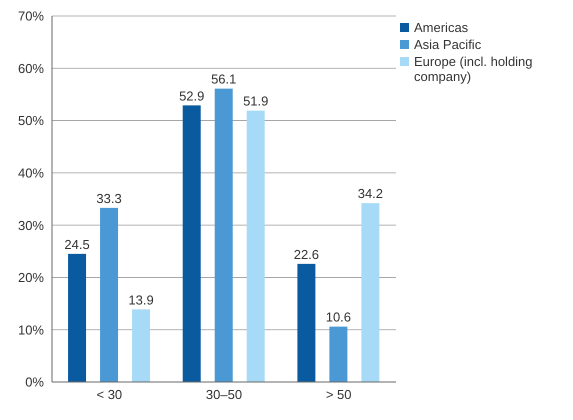 The width and height of the screenshot is (573, 420). I want to click on x-tick-label: < 30, so click(109, 394).